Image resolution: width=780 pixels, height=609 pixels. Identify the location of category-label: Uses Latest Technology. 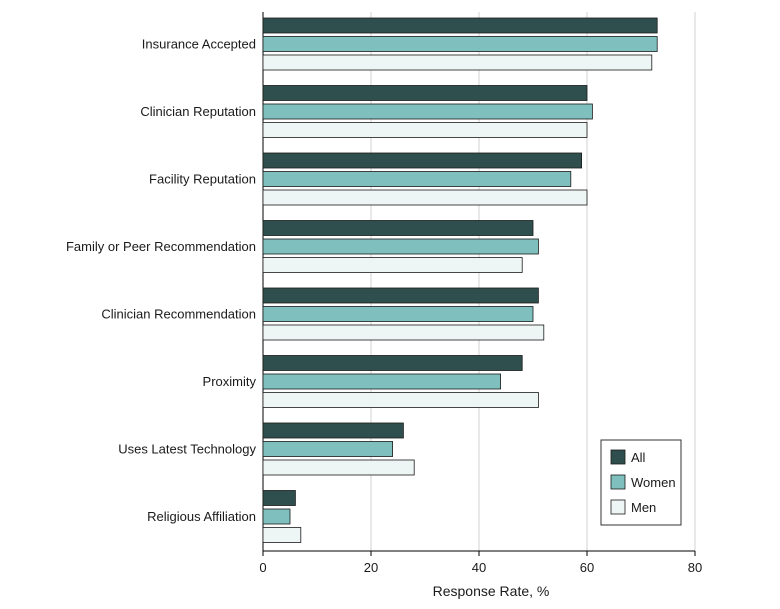
(187, 449).